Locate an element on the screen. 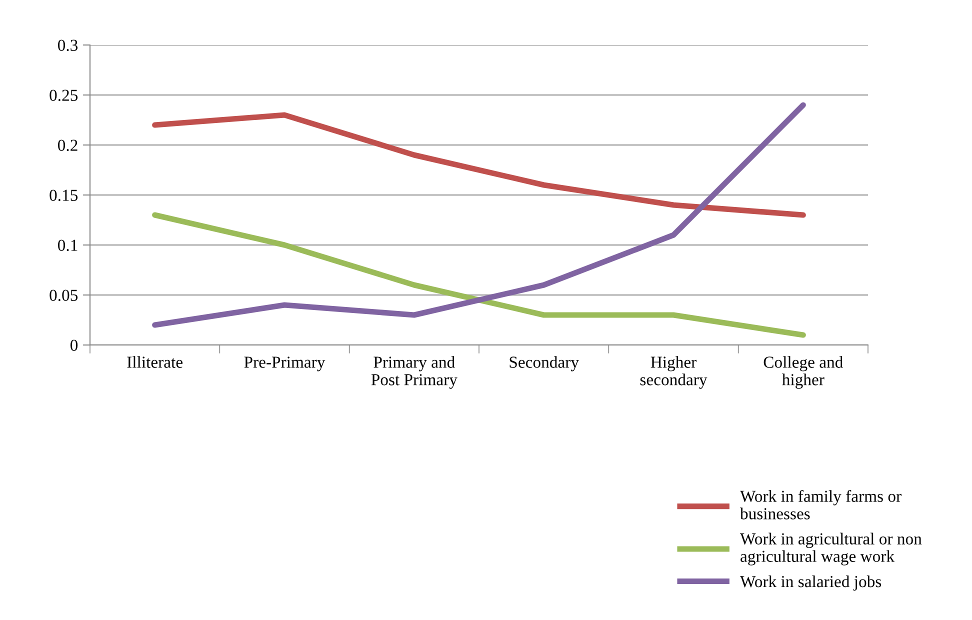 The image size is (972, 620). legend-label: Work in family farms or businesses is located at coordinates (821, 505).